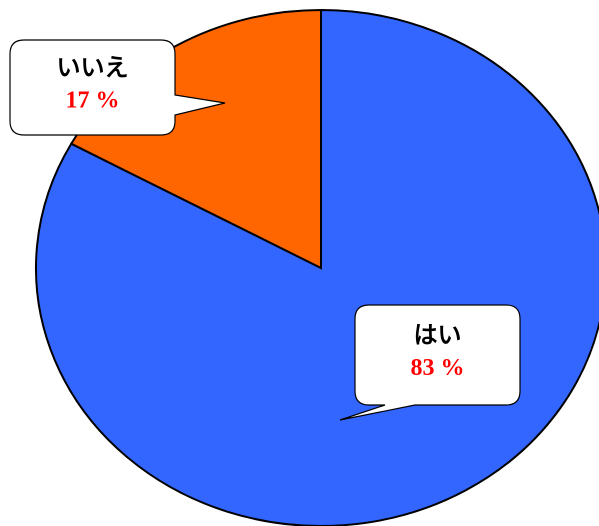 The width and height of the screenshot is (599, 526). What do you see at coordinates (438, 335) in the screenshot?
I see `slice-label: はい` at bounding box center [438, 335].